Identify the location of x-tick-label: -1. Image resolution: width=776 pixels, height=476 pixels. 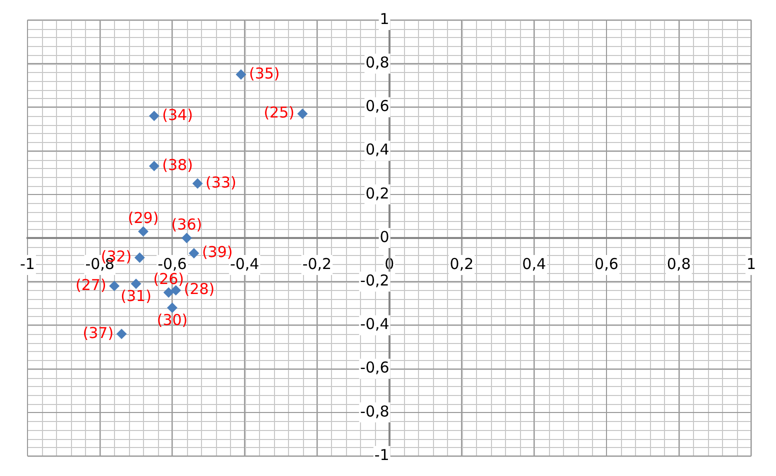
(27, 263).